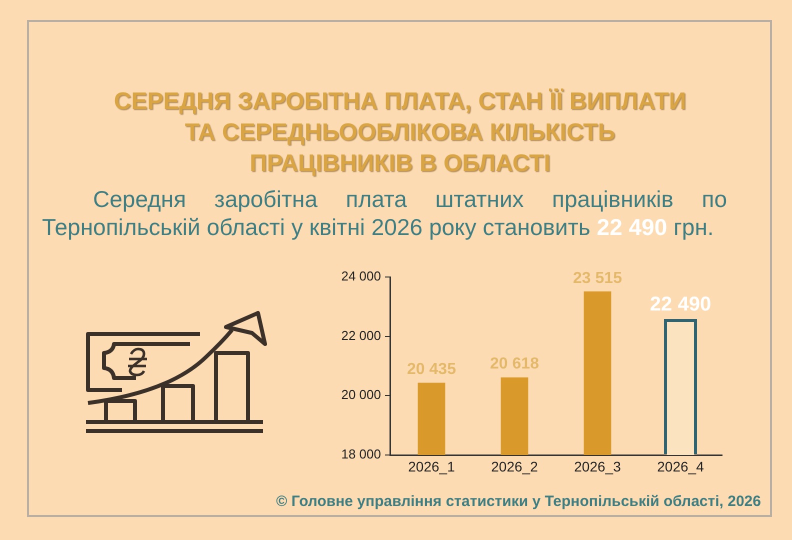 The width and height of the screenshot is (792, 540). What do you see at coordinates (361, 454) in the screenshot?
I see `y-tick-label: 18 000` at bounding box center [361, 454].